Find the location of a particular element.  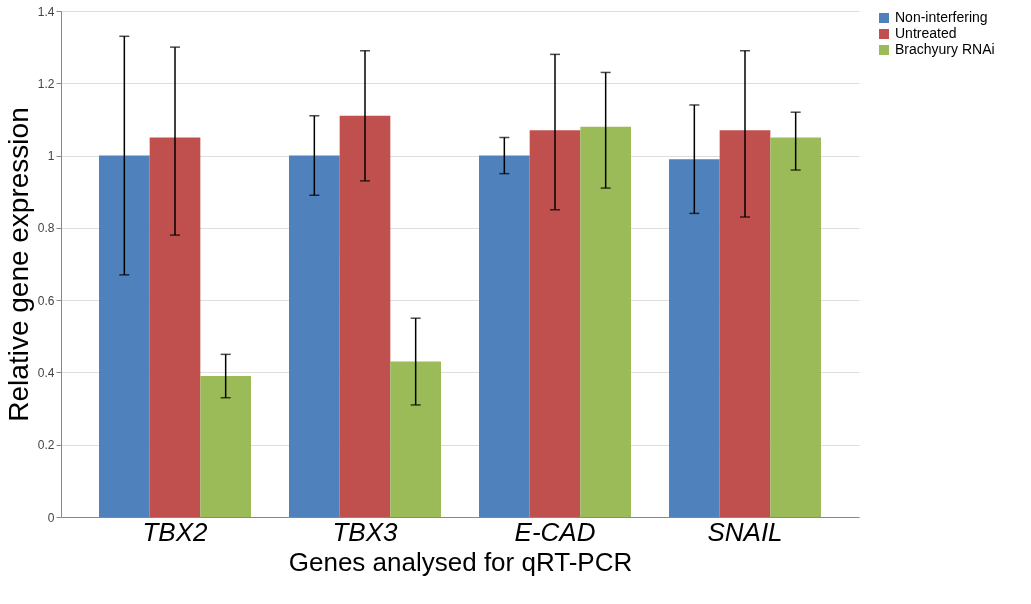

legend-label: Non-interfering is located at coordinates (941, 17).